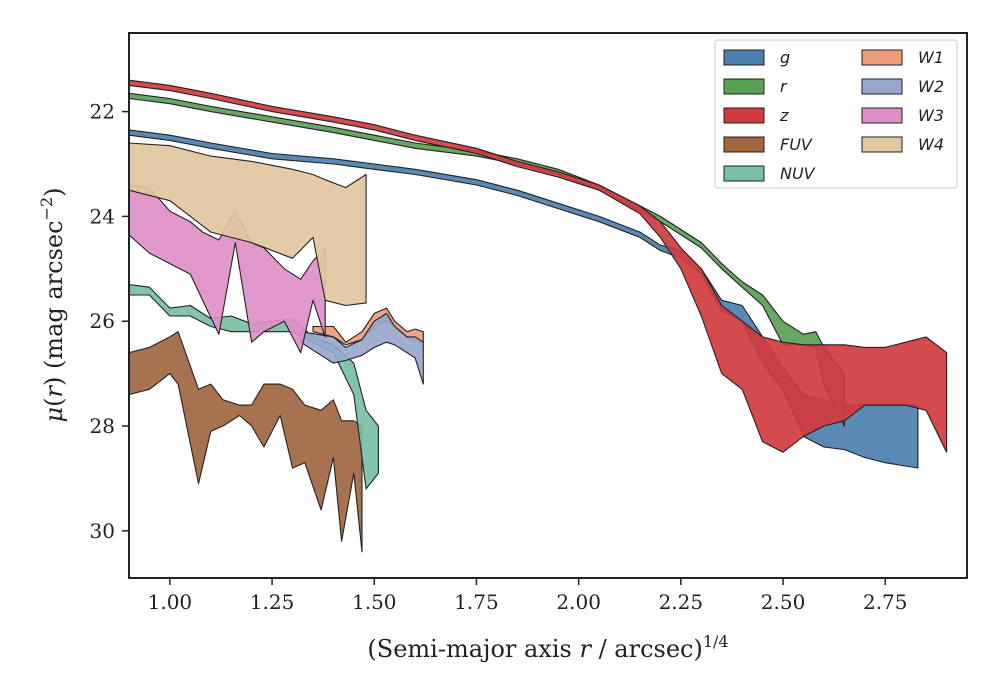 This screenshot has height=700, width=1000. I want to click on legend-label-nuv: NUV, so click(798, 173).